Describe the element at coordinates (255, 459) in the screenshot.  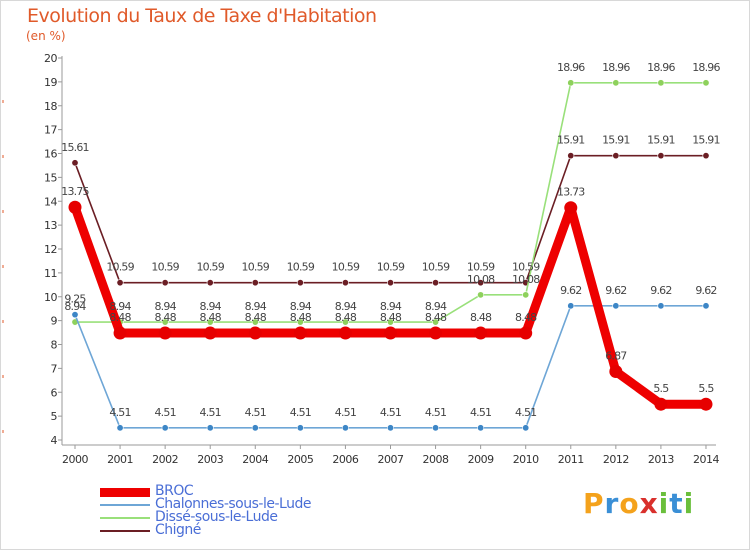
I see `x-tick-label: 2004` at that location.